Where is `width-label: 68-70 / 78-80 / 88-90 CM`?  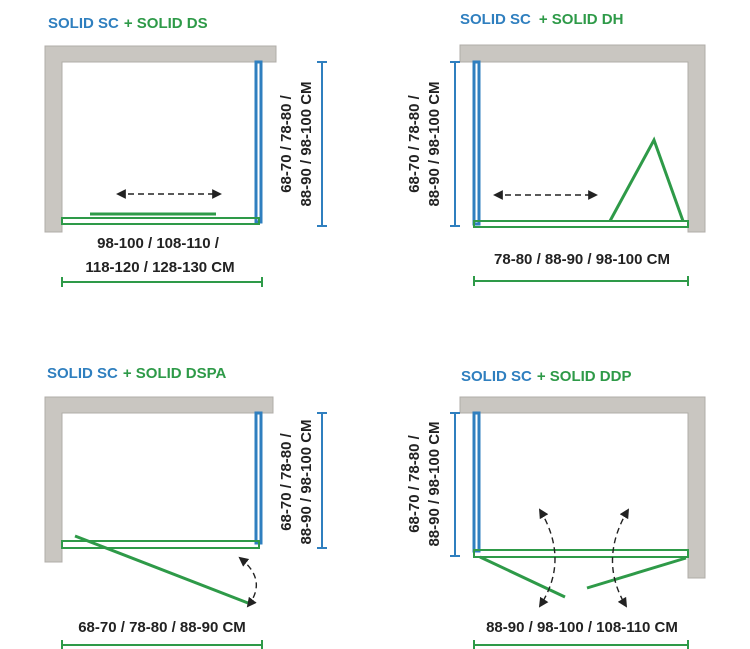 width-label: 68-70 / 78-80 / 88-90 CM is located at coordinates (162, 627).